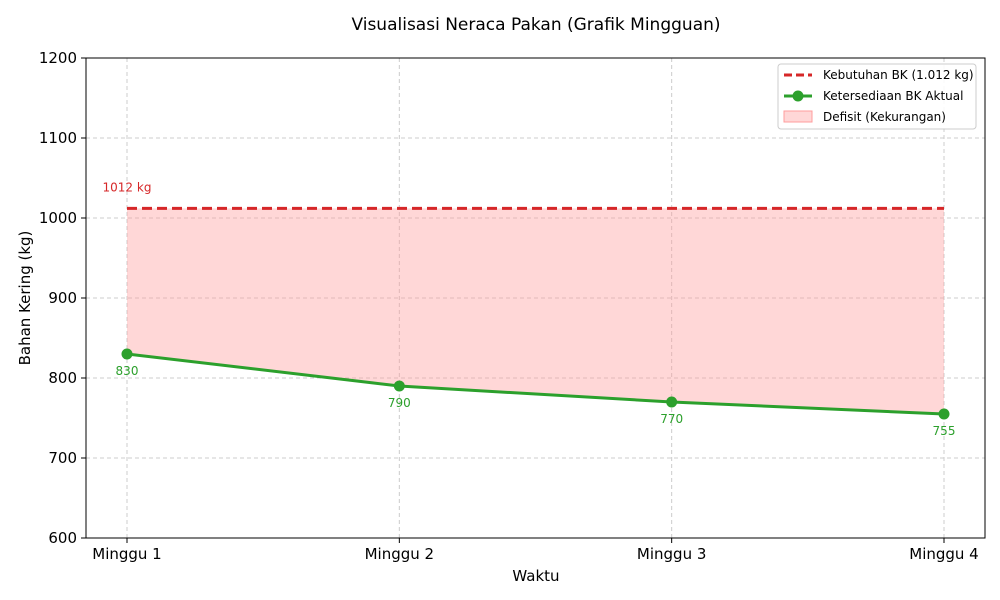  Describe the element at coordinates (671, 554) in the screenshot. I see `x-tick-label: Minggu 3` at that location.